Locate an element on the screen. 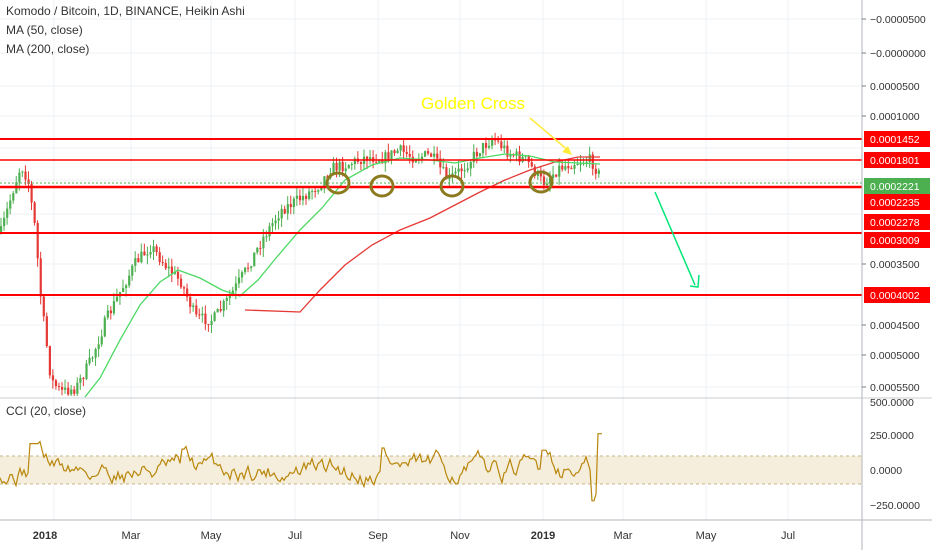  time-axis-label: Mar is located at coordinates (623, 536).